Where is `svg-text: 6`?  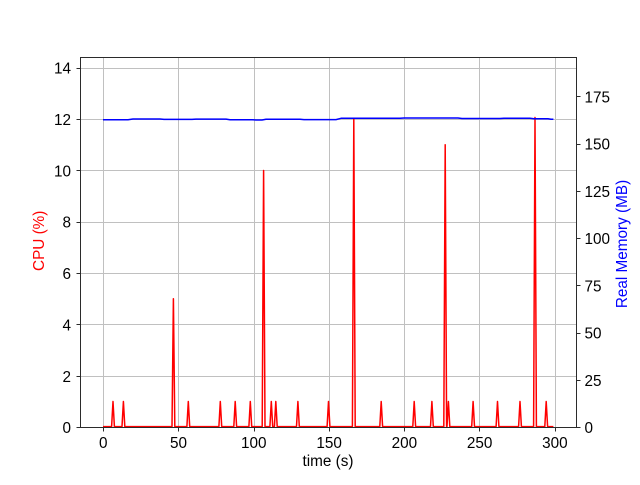
svg-text: 6 is located at coordinates (66, 274).